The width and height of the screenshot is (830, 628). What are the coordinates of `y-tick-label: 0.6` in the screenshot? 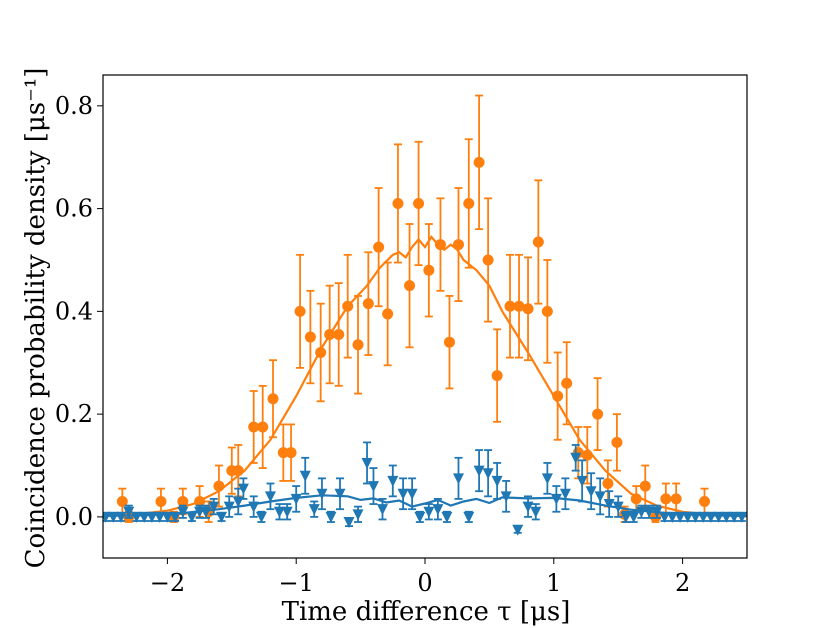 It's located at (74, 209).